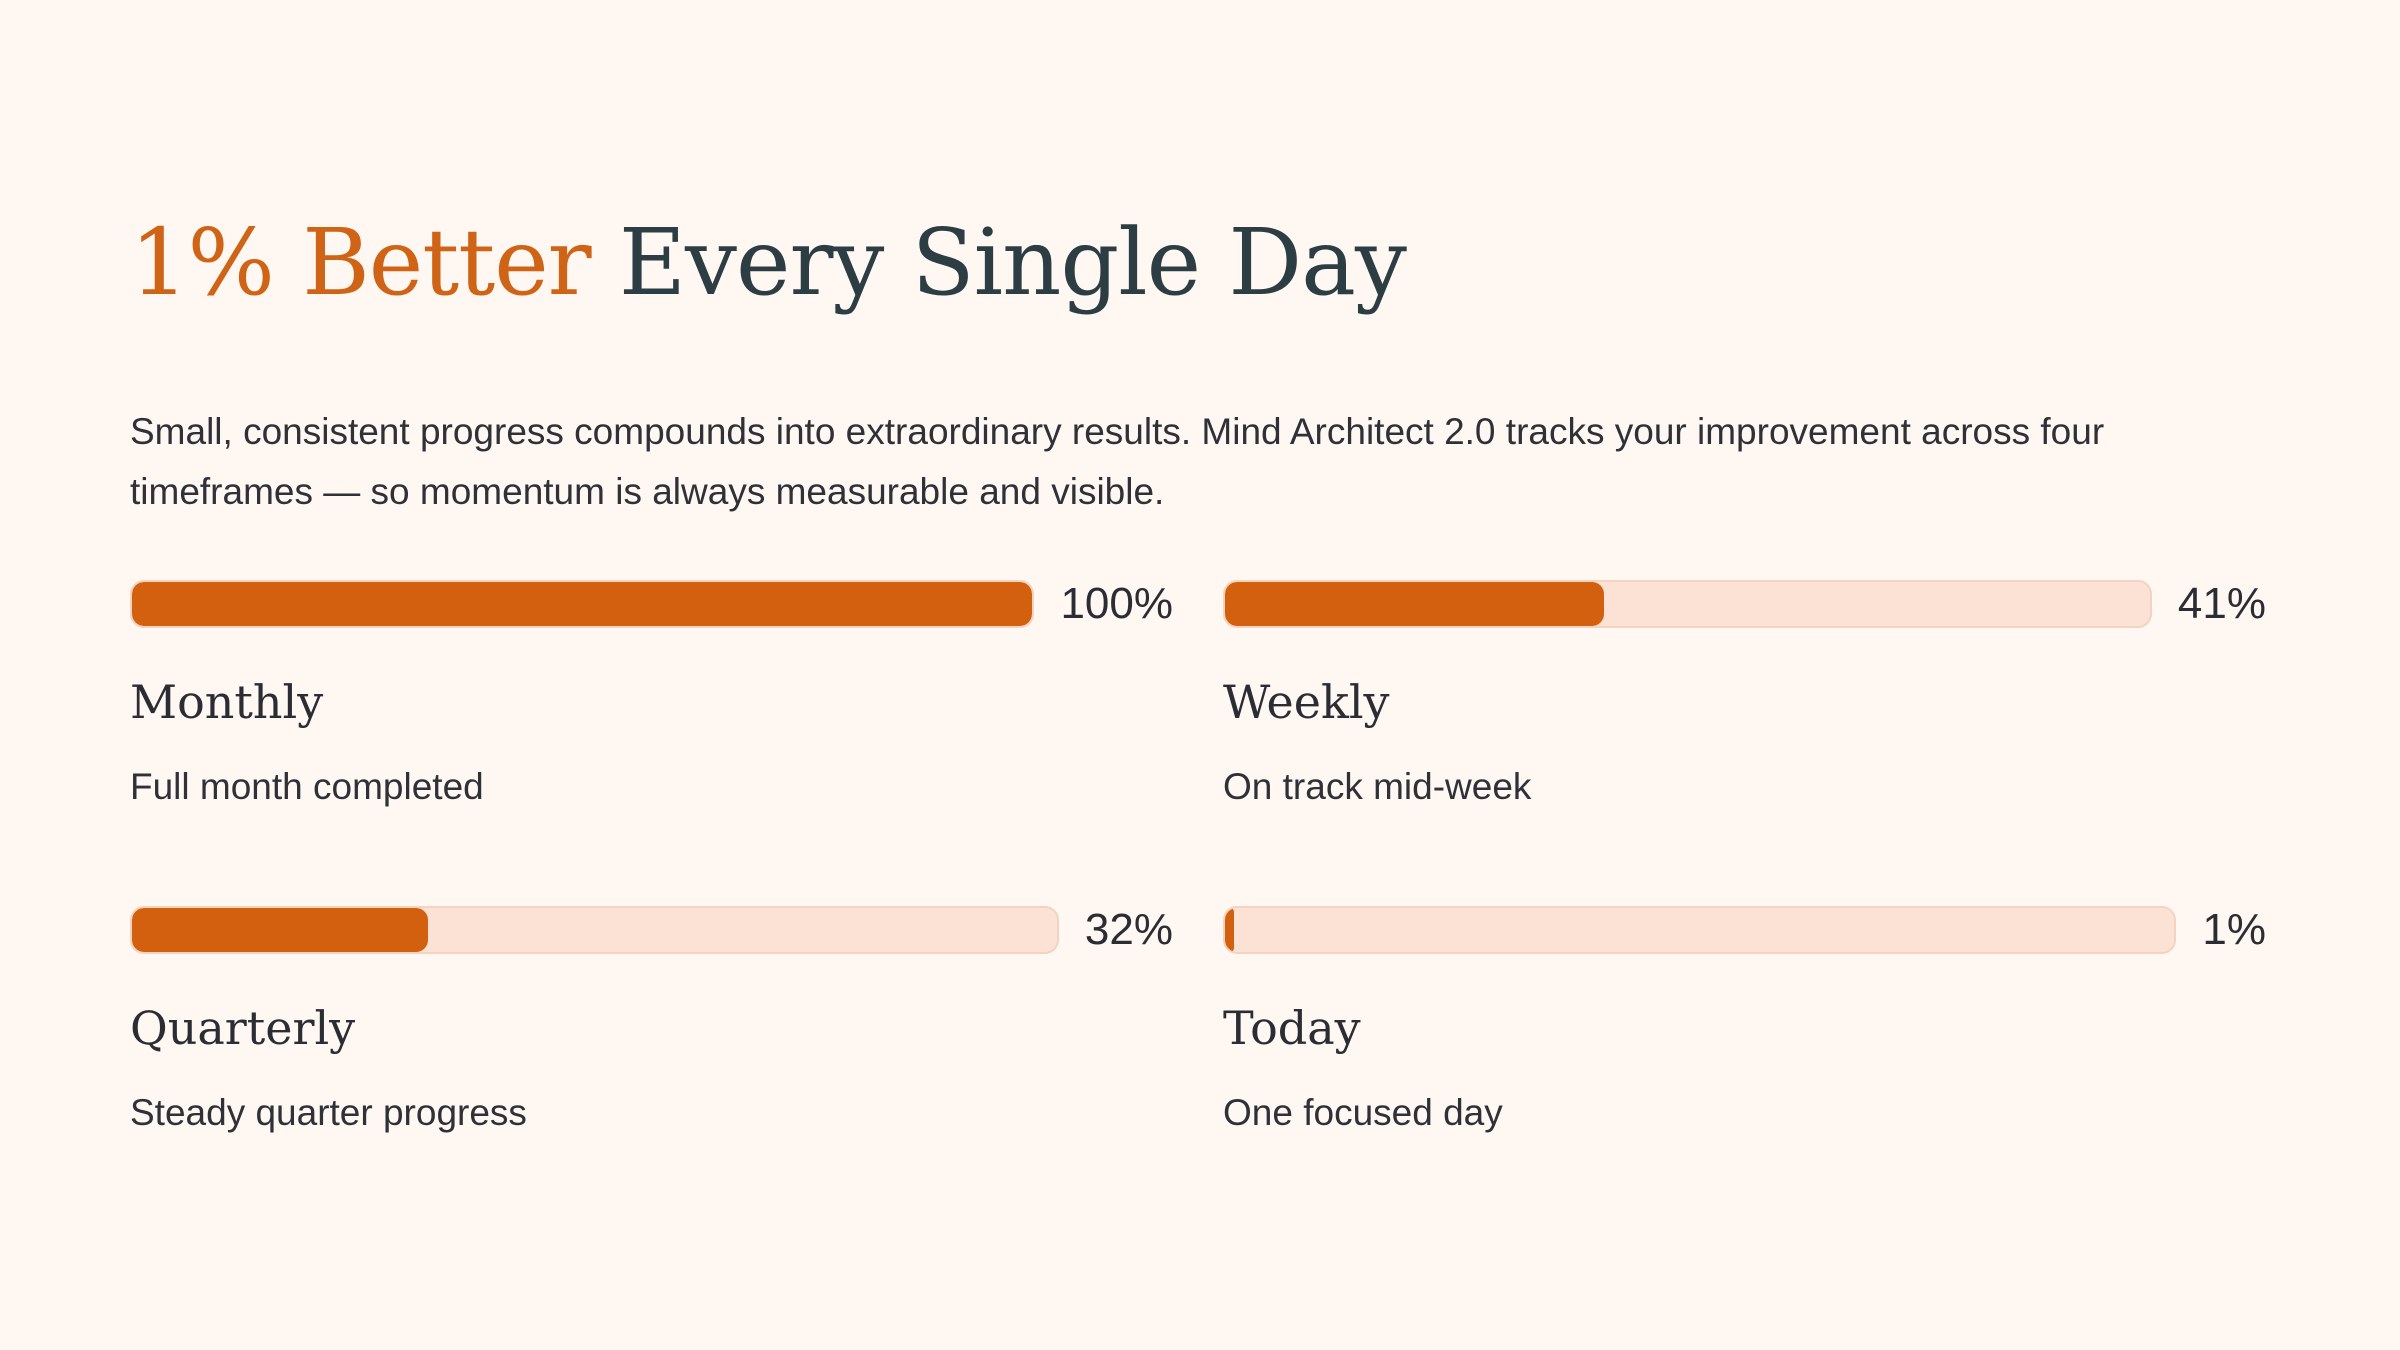 Image resolution: width=2400 pixels, height=1350 pixels. What do you see at coordinates (2221, 603) in the screenshot?
I see `progress-percent: 41%` at bounding box center [2221, 603].